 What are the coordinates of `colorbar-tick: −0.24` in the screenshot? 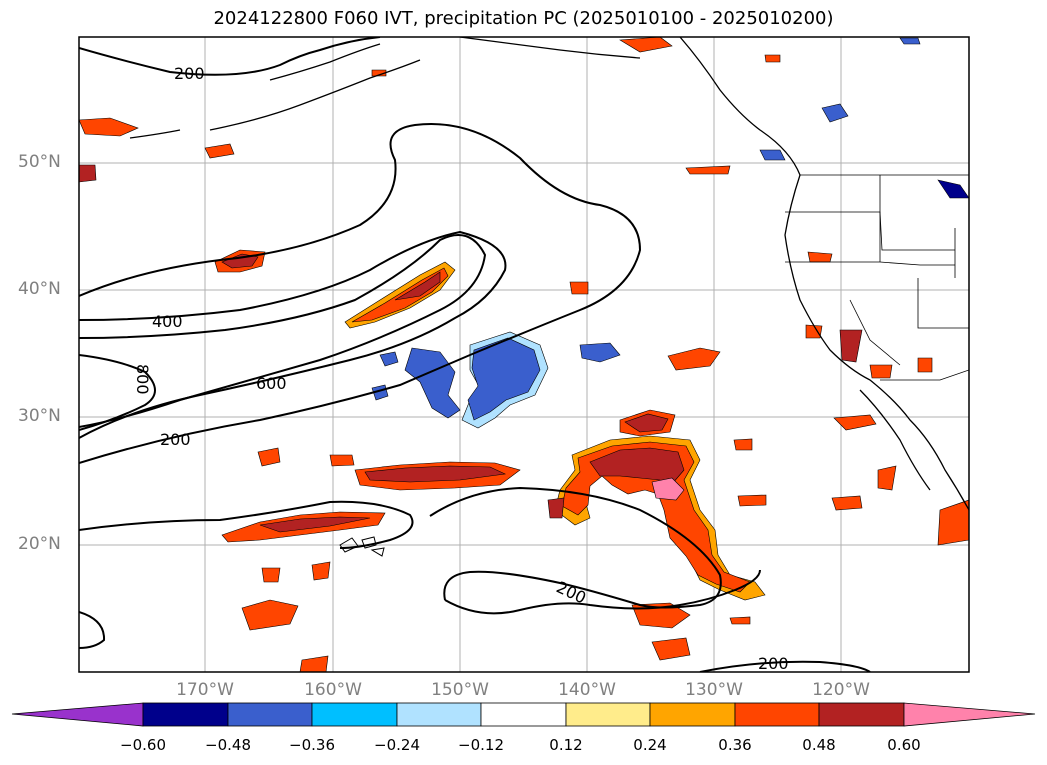 It's located at (397, 745).